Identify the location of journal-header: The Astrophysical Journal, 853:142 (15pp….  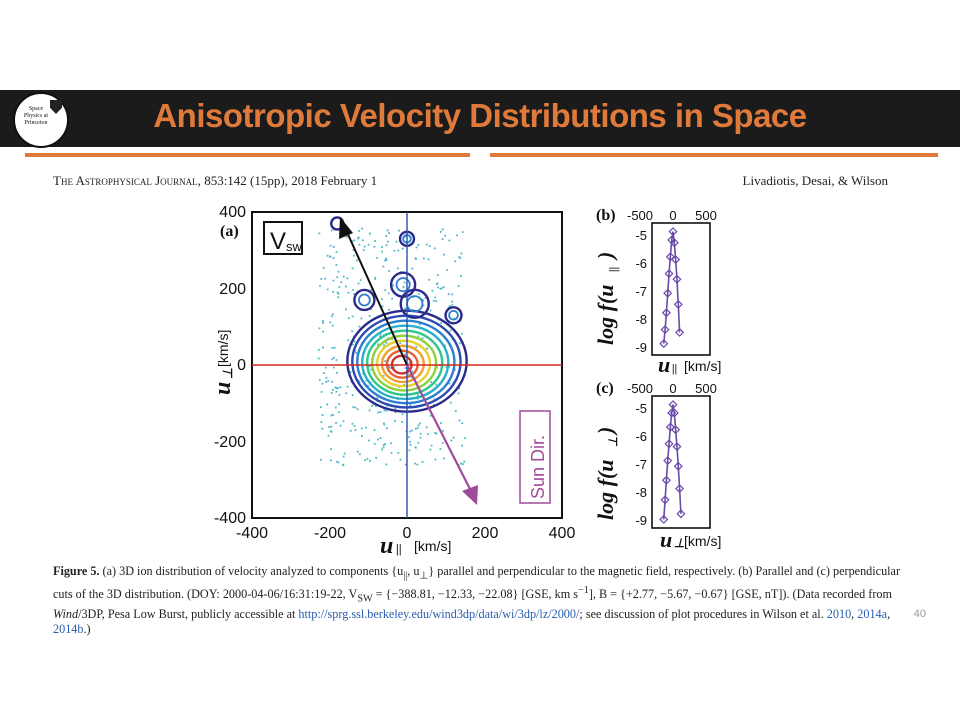
(215, 181).